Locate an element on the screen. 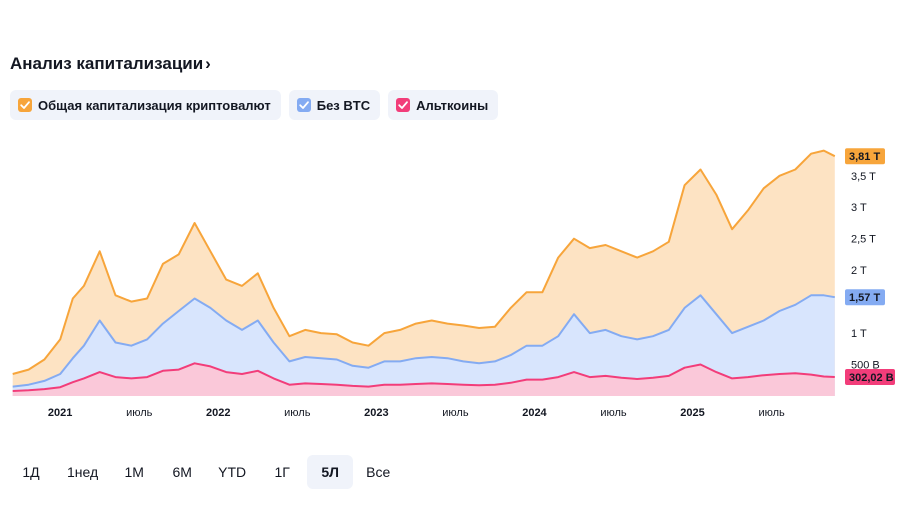 This screenshot has height=532, width=900. last-value-badge: 302,02 B is located at coordinates (870, 376).